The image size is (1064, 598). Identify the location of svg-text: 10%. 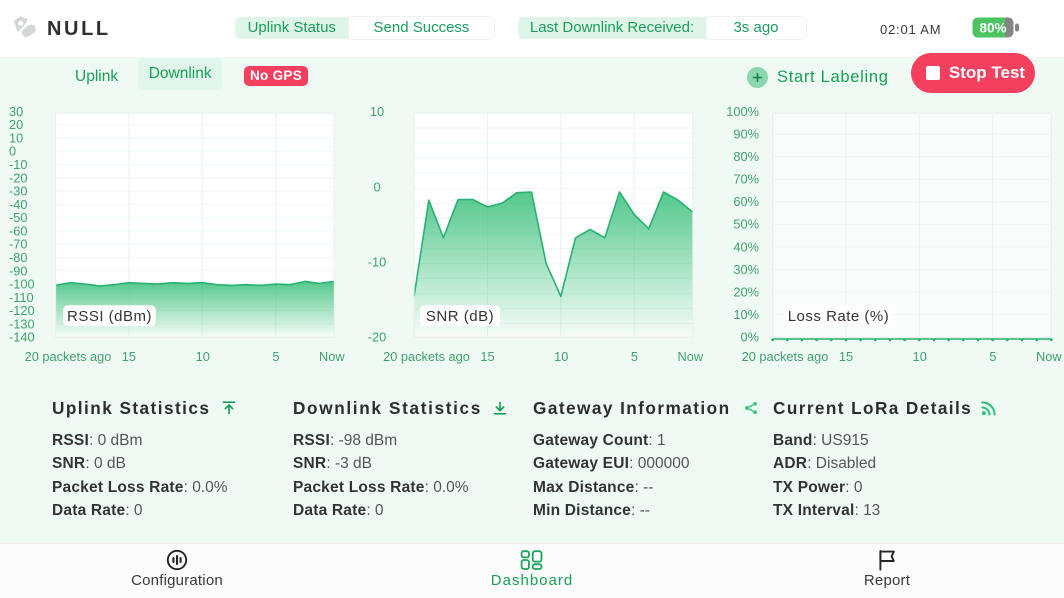
(746, 314).